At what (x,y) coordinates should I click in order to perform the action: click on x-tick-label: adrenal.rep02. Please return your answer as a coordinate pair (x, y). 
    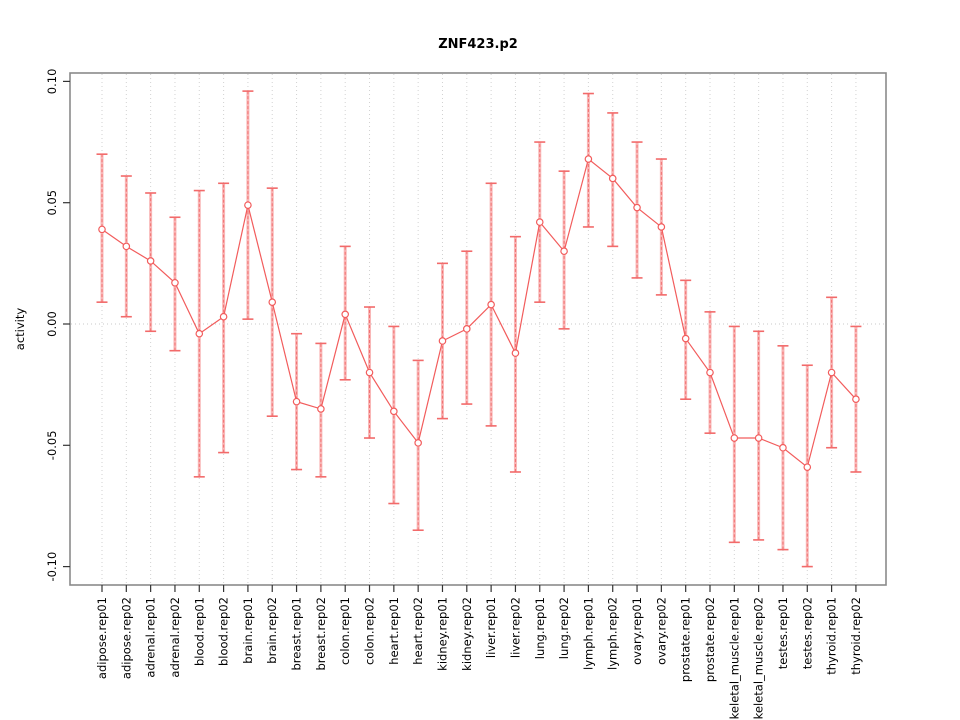
    Looking at the image, I should click on (175, 637).